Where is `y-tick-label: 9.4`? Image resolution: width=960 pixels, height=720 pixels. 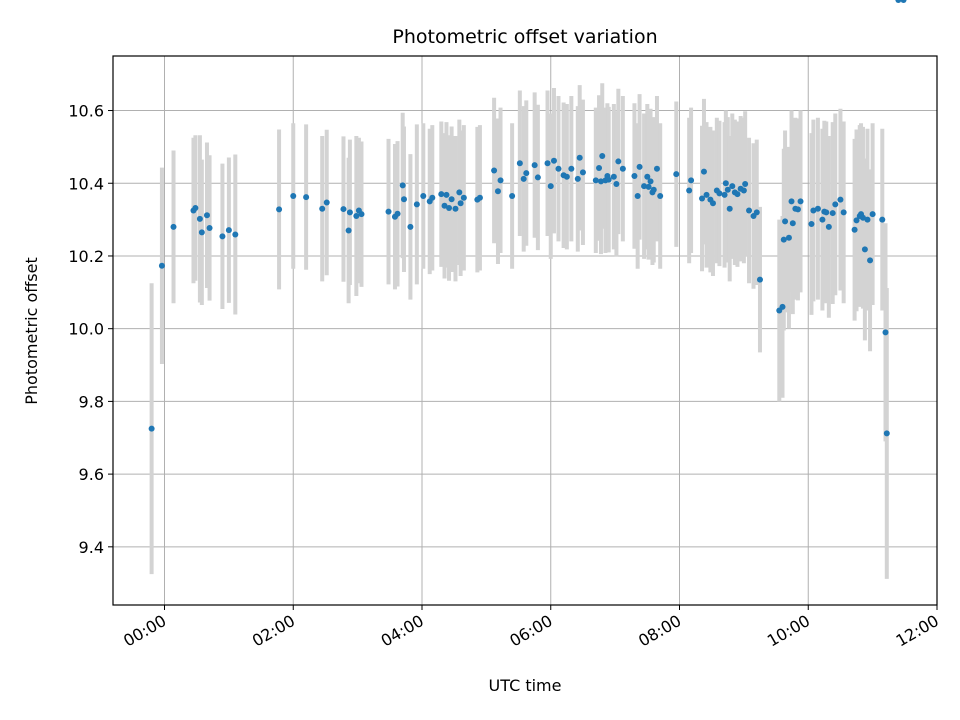 y-tick-label: 9.4 is located at coordinates (91, 547).